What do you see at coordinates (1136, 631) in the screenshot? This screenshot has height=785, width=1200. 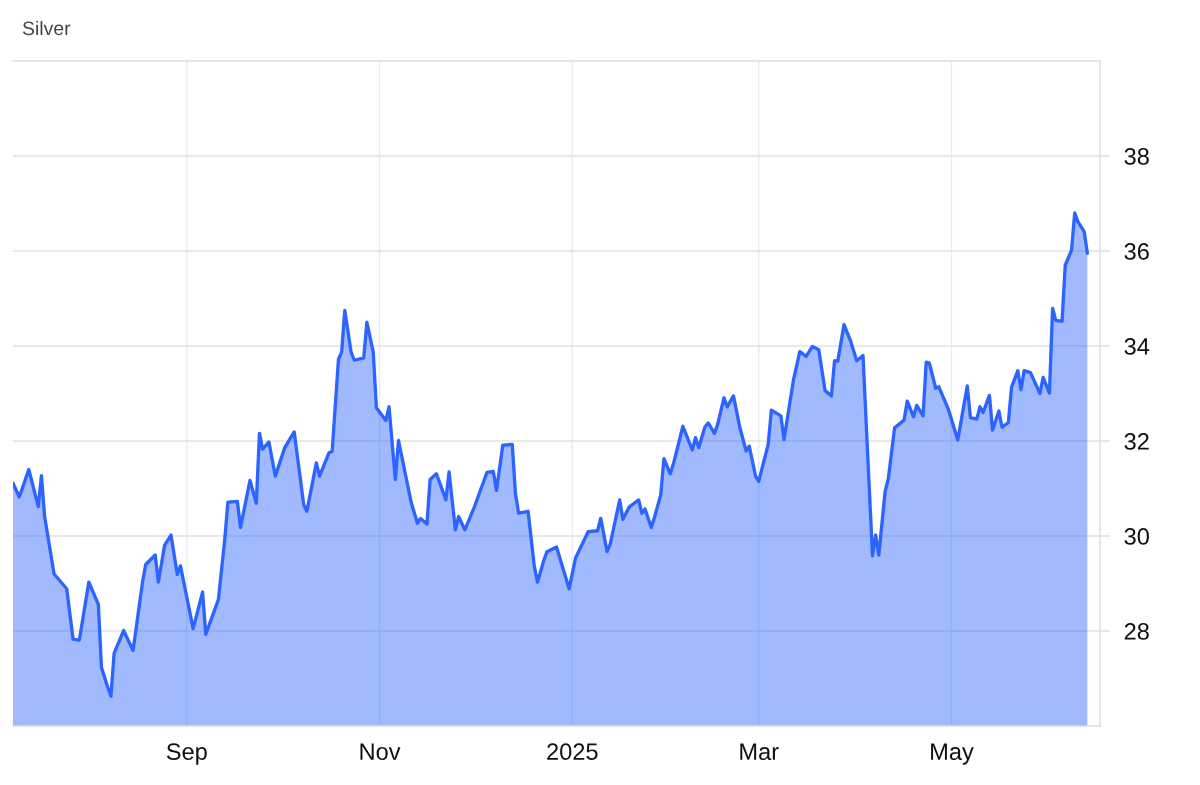 I see `y-tick-label: 28` at bounding box center [1136, 631].